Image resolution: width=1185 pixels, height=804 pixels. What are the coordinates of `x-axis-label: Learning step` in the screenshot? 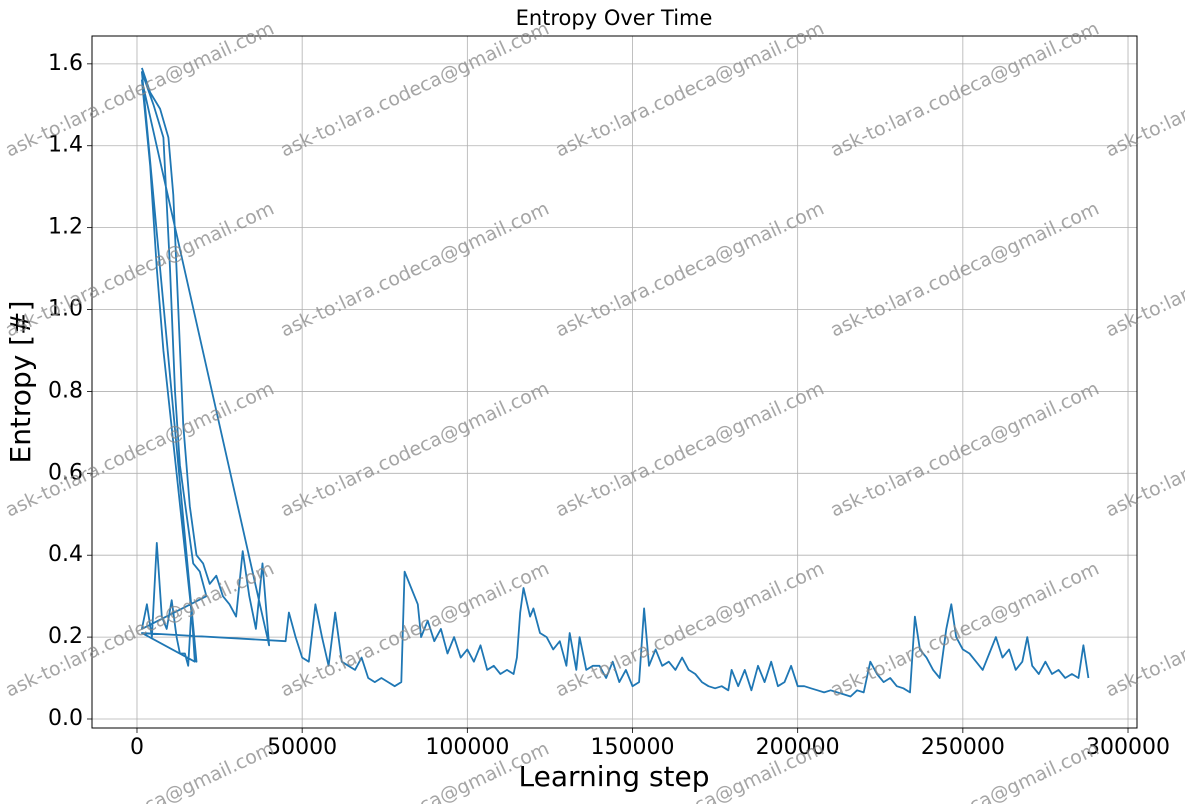 It's located at (613, 776).